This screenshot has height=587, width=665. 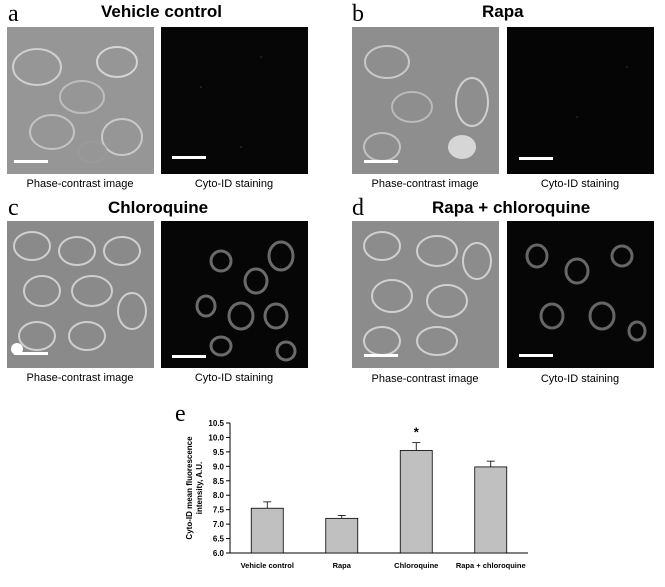 What do you see at coordinates (358, 208) in the screenshot?
I see `panel-d-letter: d` at bounding box center [358, 208].